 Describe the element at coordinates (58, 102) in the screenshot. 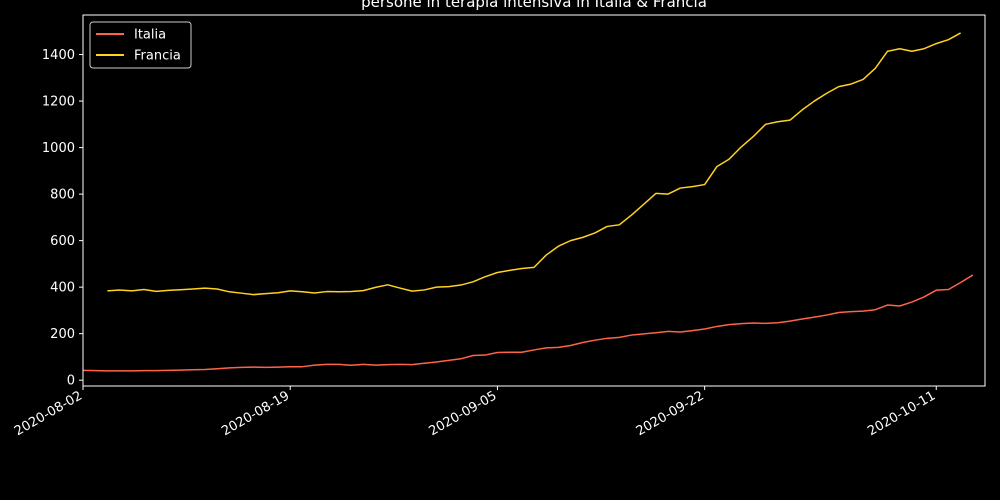

I see `y-tick-label: 1200` at that location.